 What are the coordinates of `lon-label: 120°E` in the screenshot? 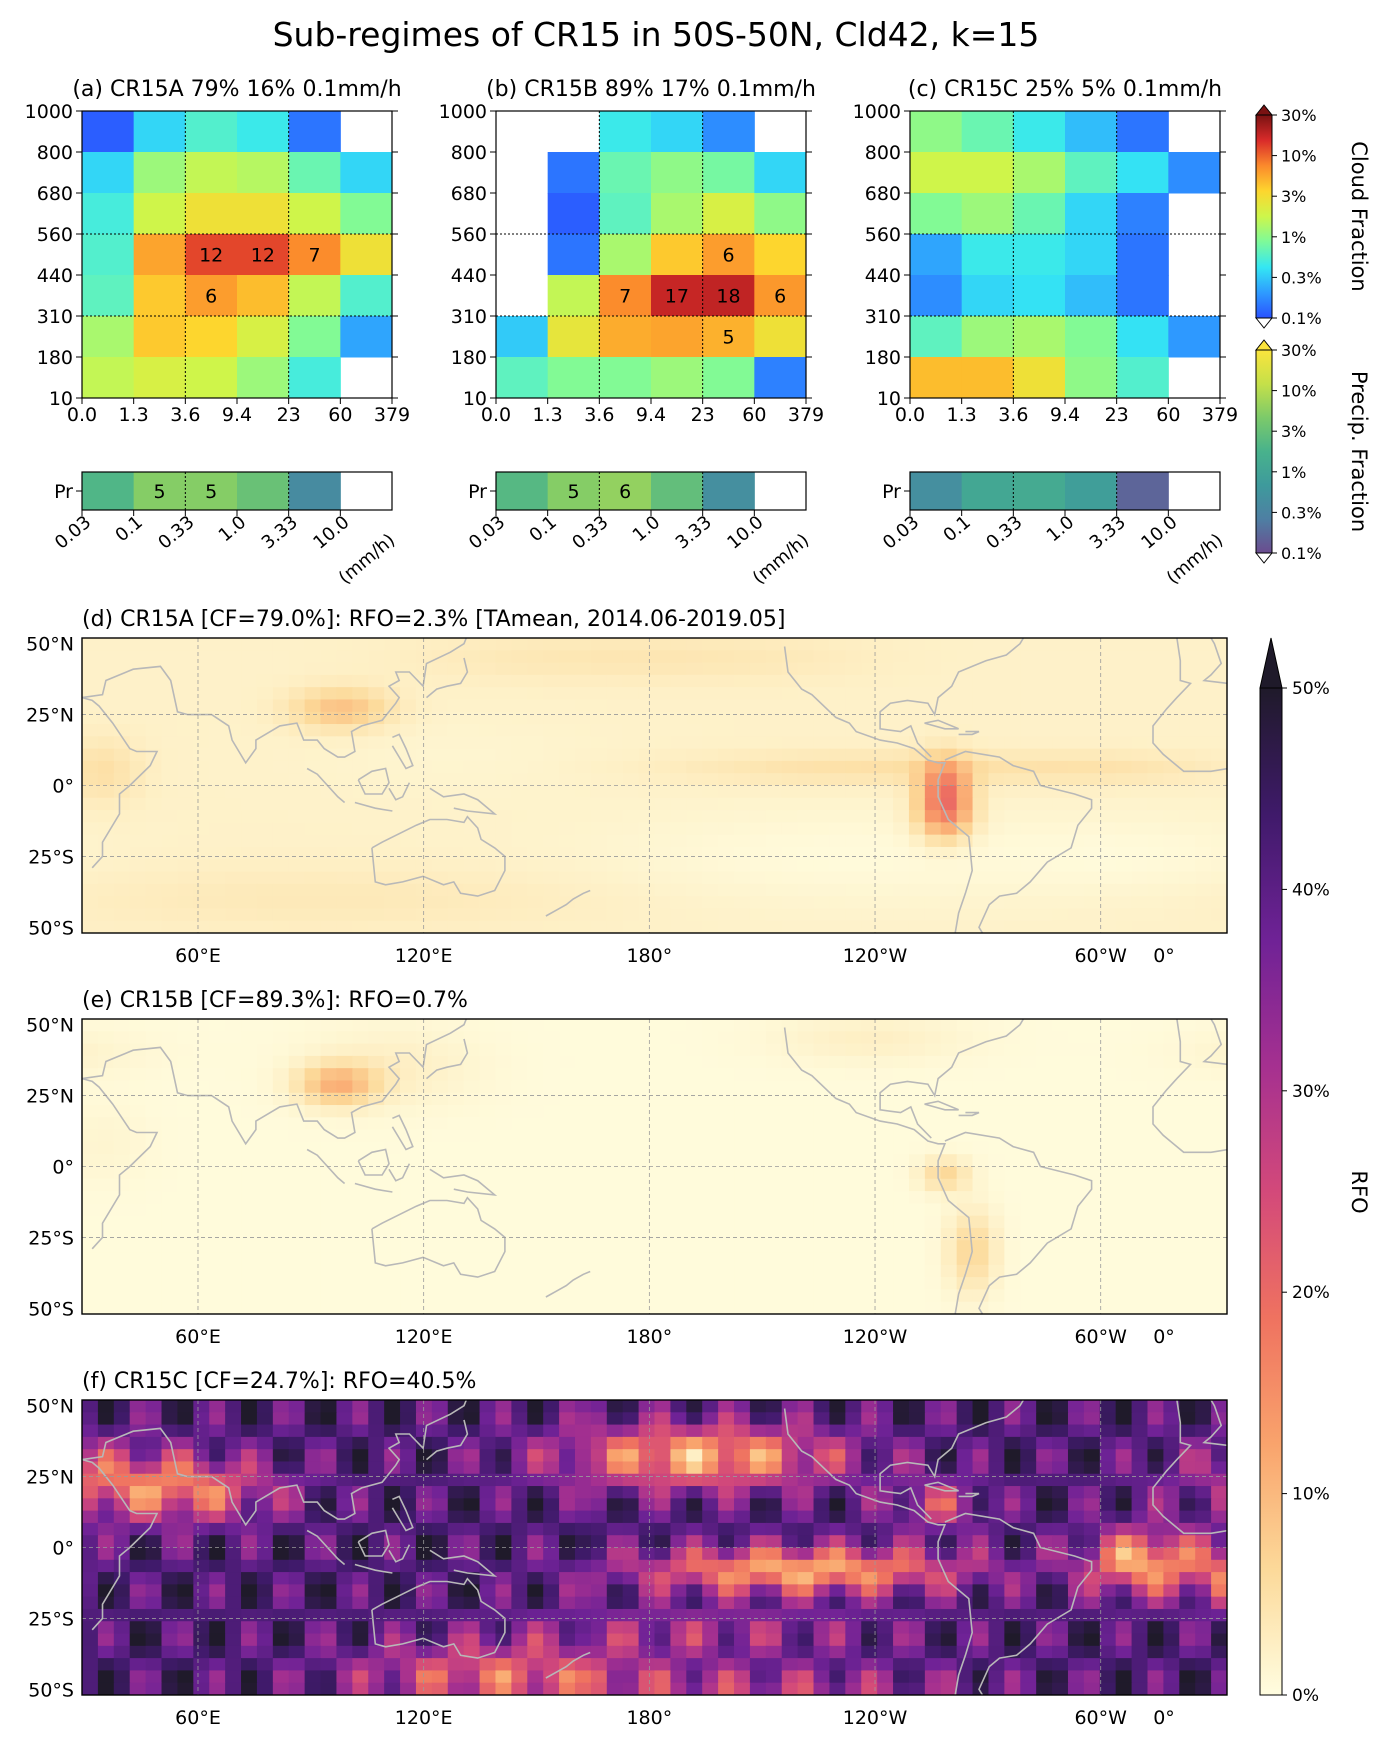 It's located at (424, 956).